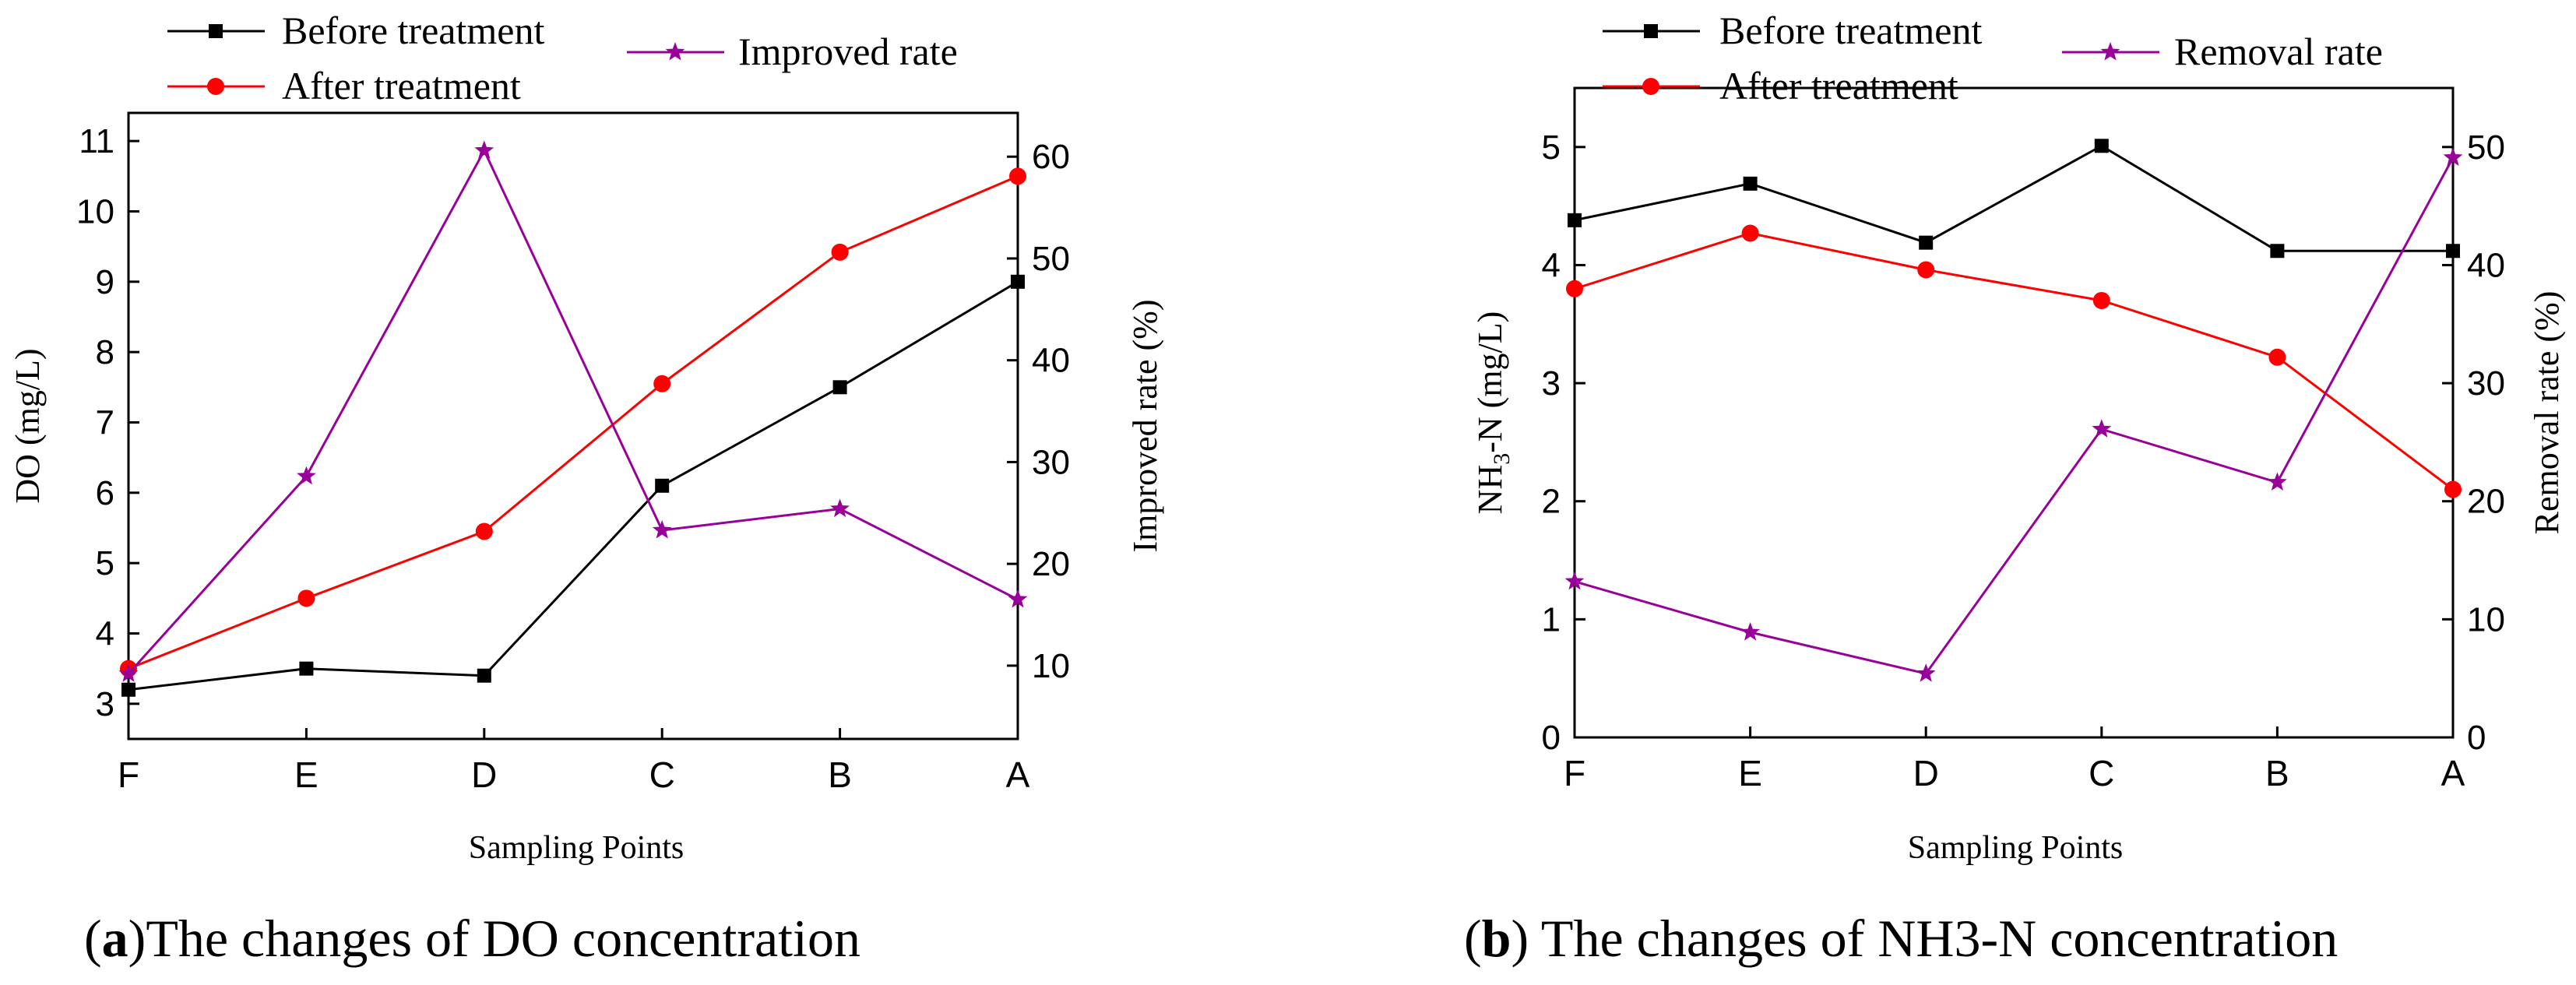  Describe the element at coordinates (96, 141) in the screenshot. I see `panel-a-y-tick-label: 11` at that location.